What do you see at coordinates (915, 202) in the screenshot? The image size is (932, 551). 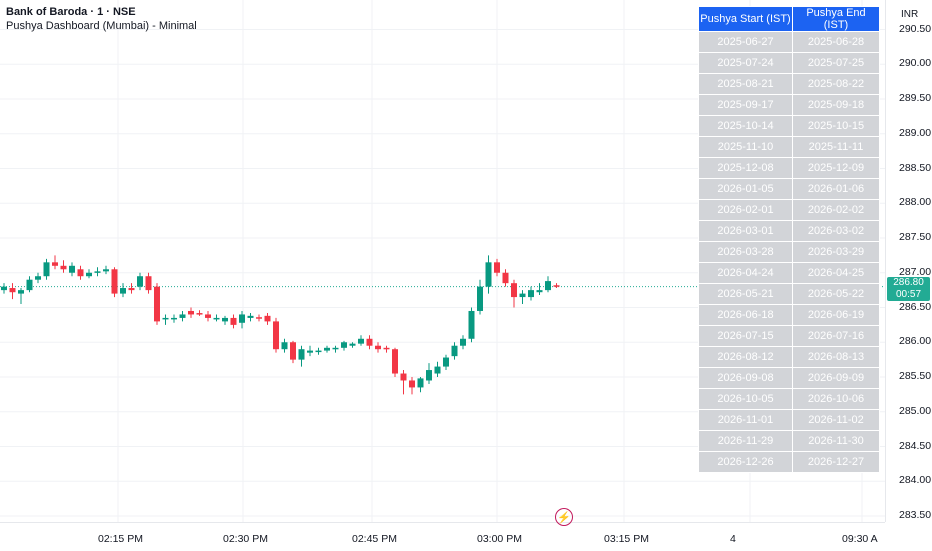 I see `price-tick: 288.00` at bounding box center [915, 202].